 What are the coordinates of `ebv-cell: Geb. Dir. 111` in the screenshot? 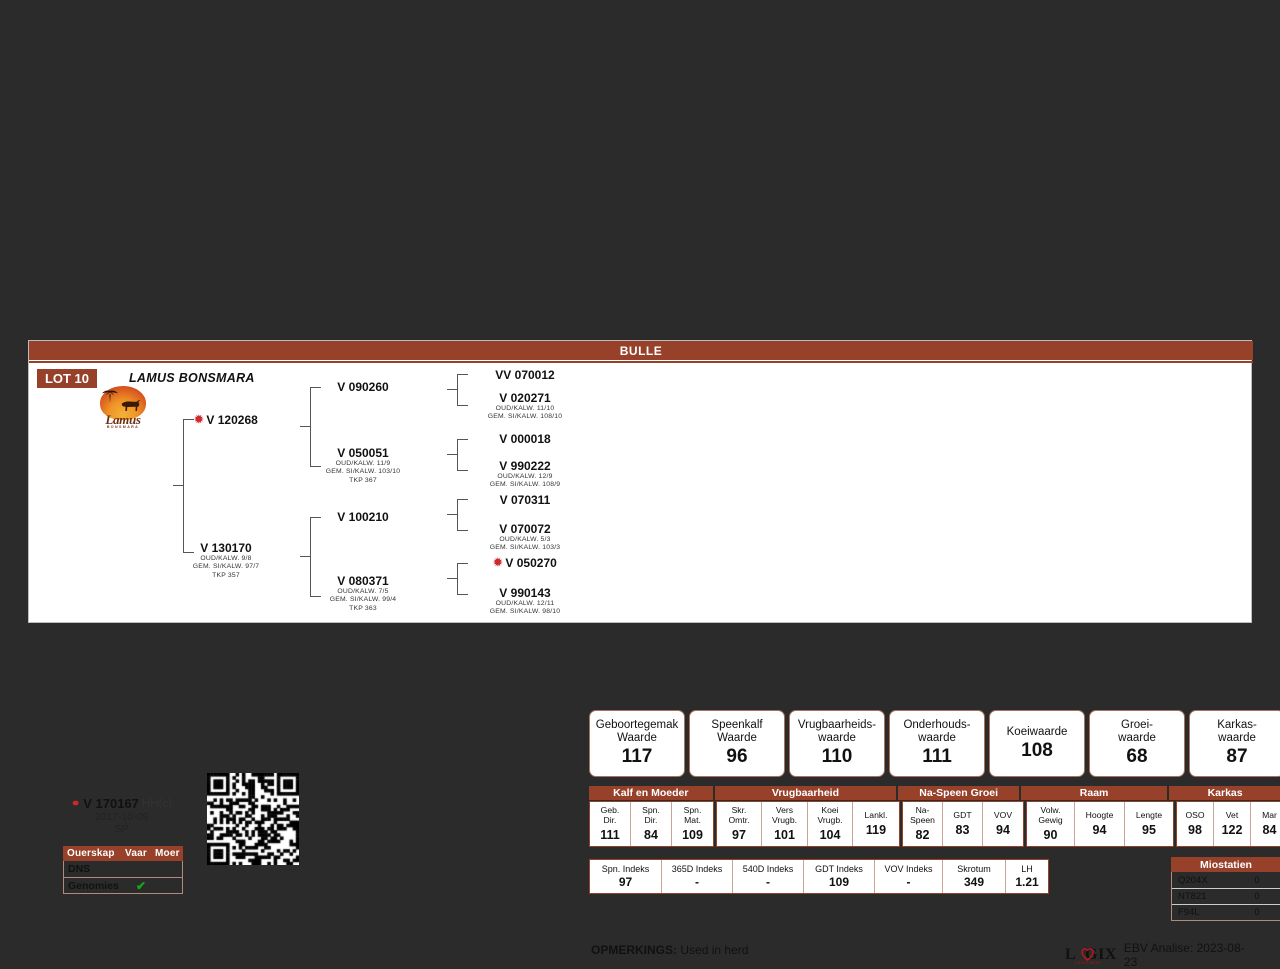 It's located at (610, 824).